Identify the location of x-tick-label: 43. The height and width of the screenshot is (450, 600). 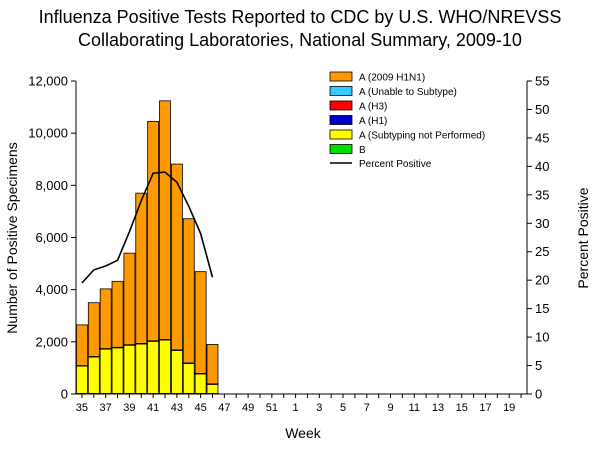
(177, 408).